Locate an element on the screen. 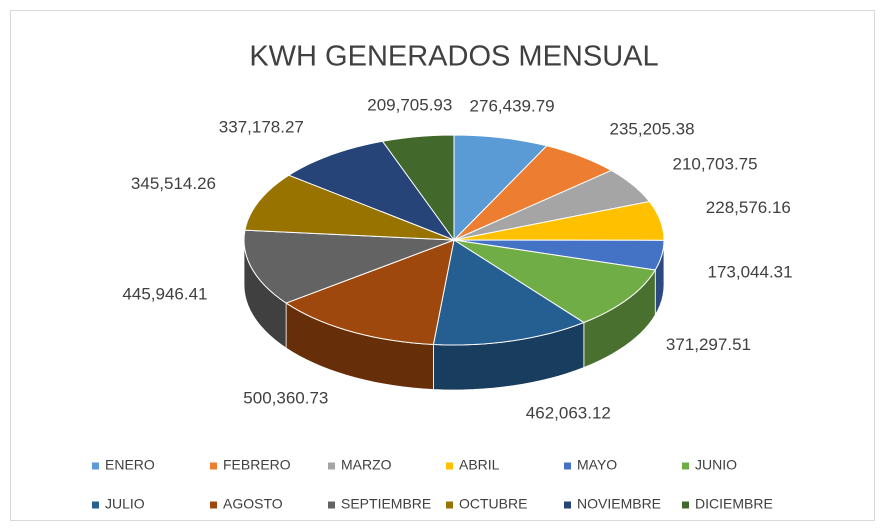  data-label: 235,205.38 is located at coordinates (652, 129).